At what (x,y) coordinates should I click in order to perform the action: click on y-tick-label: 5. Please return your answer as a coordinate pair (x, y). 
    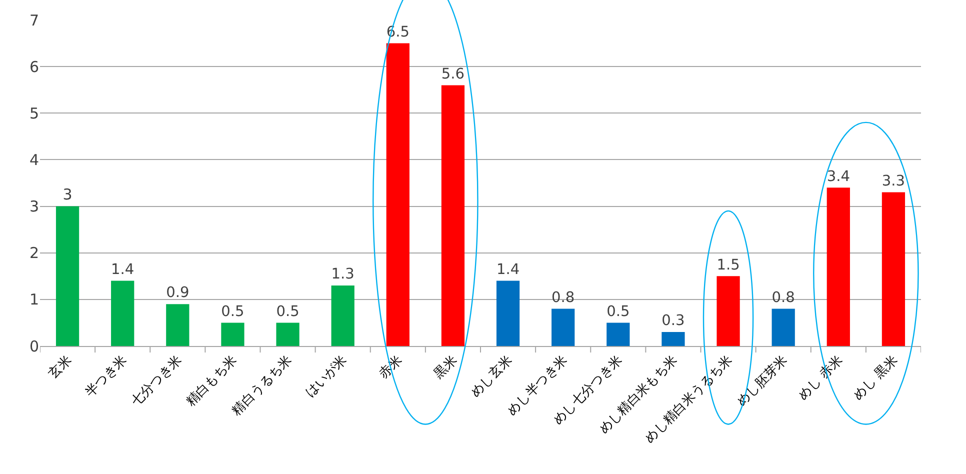
    Looking at the image, I should click on (34, 113).